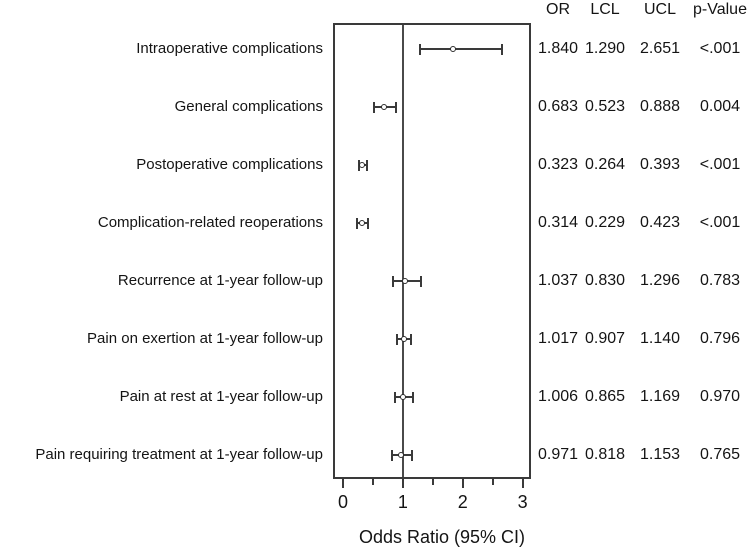 The width and height of the screenshot is (750, 552). I want to click on stats-cell-or: 1.037, so click(558, 280).